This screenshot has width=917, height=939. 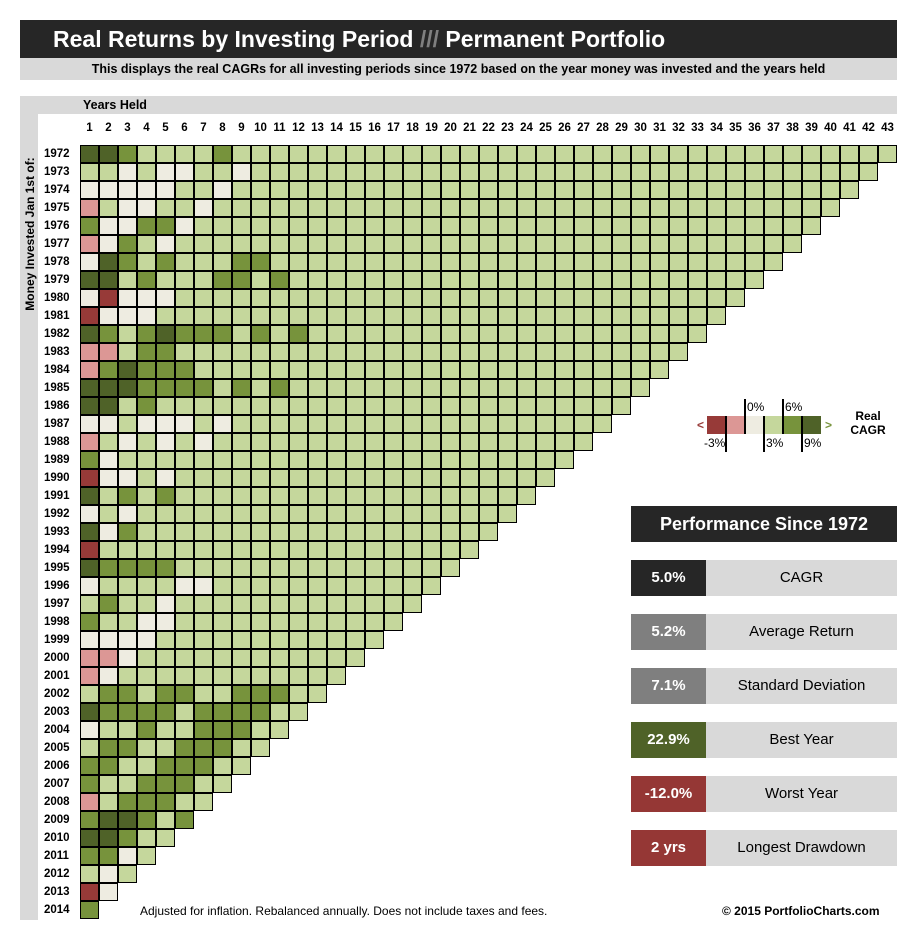 I want to click on row-header: 1972, so click(x=57, y=154).